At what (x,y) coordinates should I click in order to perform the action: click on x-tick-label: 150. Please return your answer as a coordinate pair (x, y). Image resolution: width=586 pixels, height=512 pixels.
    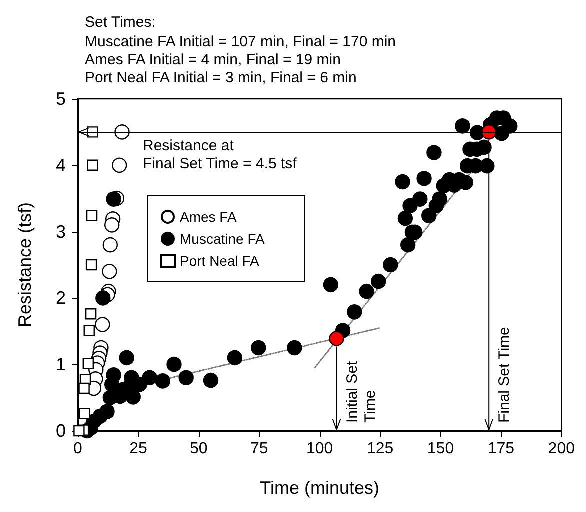
    Looking at the image, I should click on (440, 449).